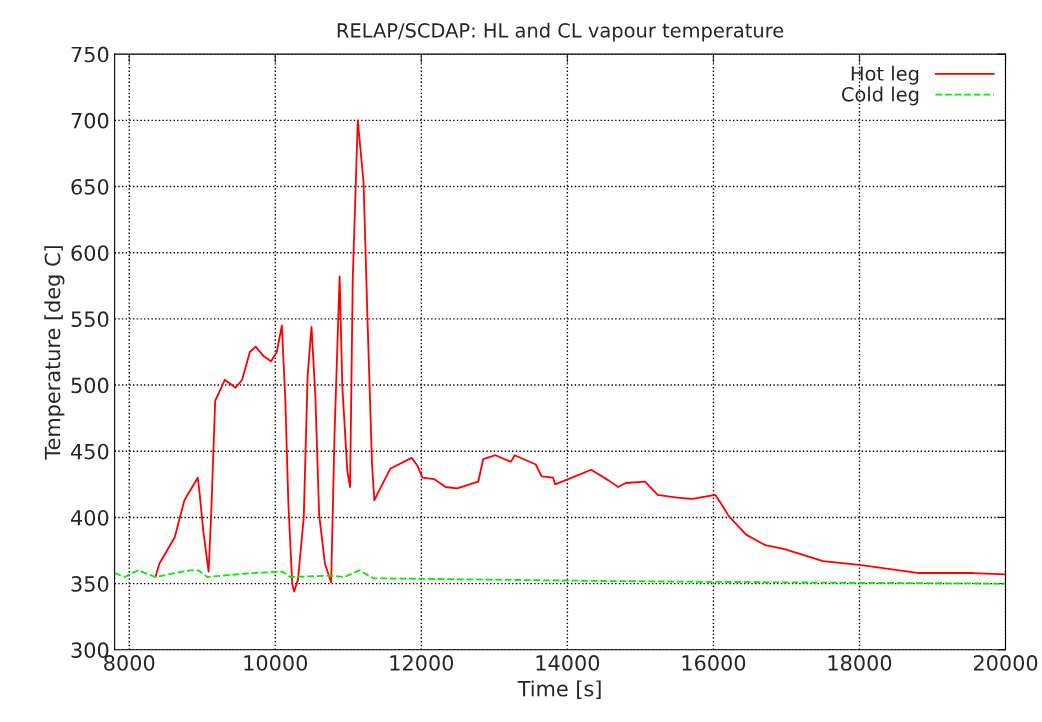 This screenshot has height=722, width=1042. I want to click on y-tick-label: 400, so click(90, 517).